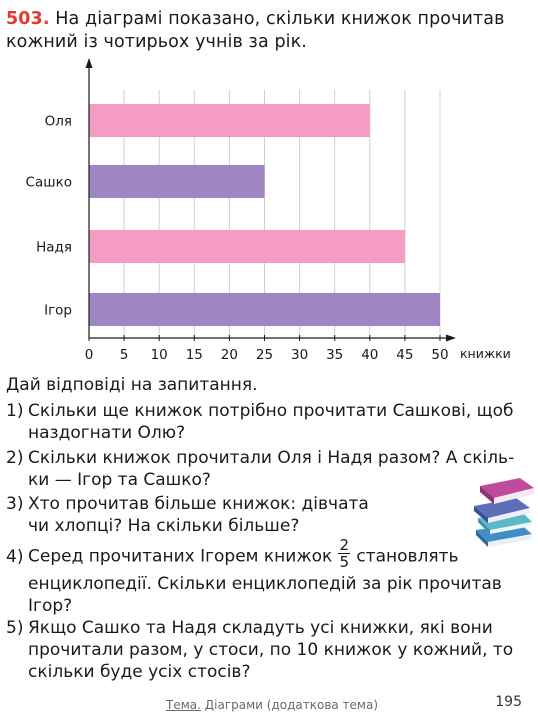  I want to click on x-axis-arrow, so click(451, 338).